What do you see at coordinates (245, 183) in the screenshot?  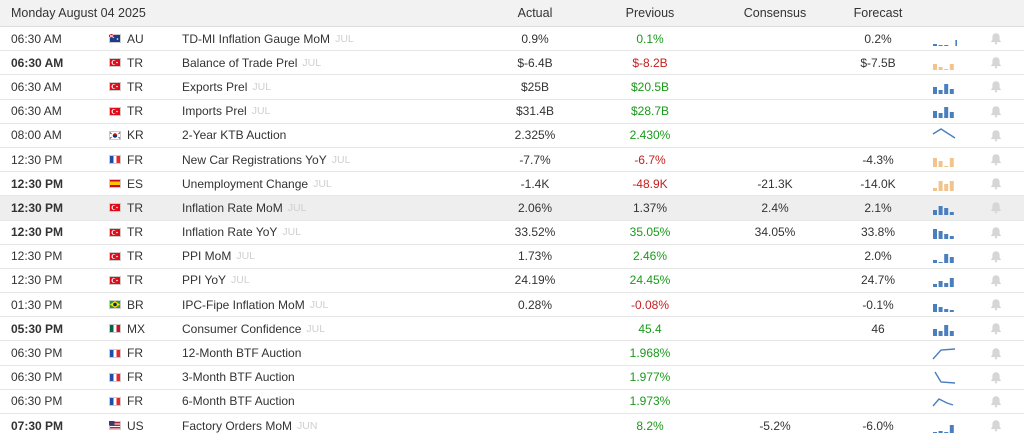 I see `event-name: Unemployment Change` at bounding box center [245, 183].